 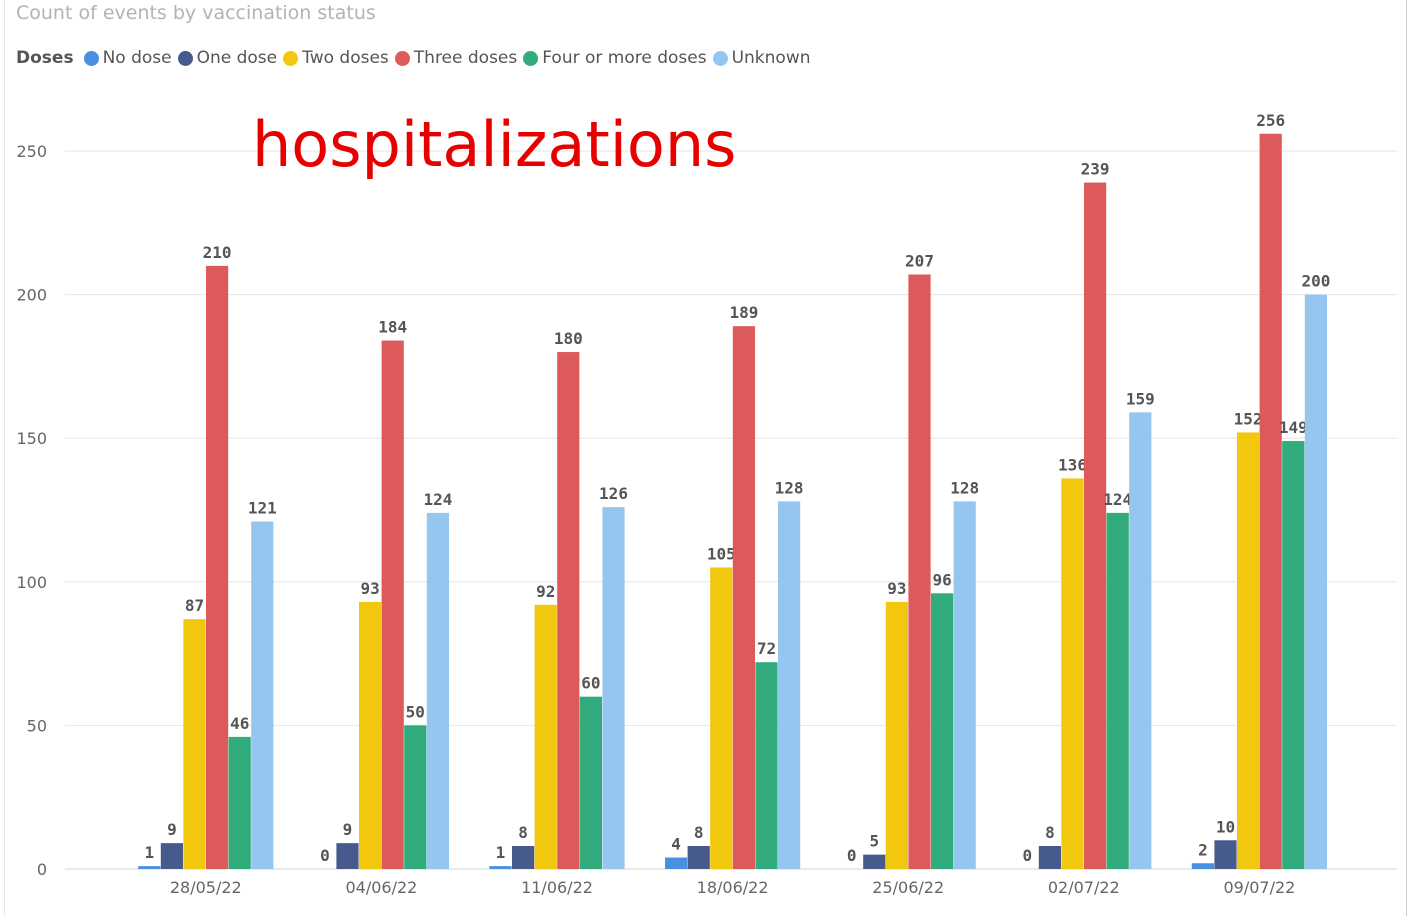 I want to click on y-tick-label: 150, so click(x=31, y=438).